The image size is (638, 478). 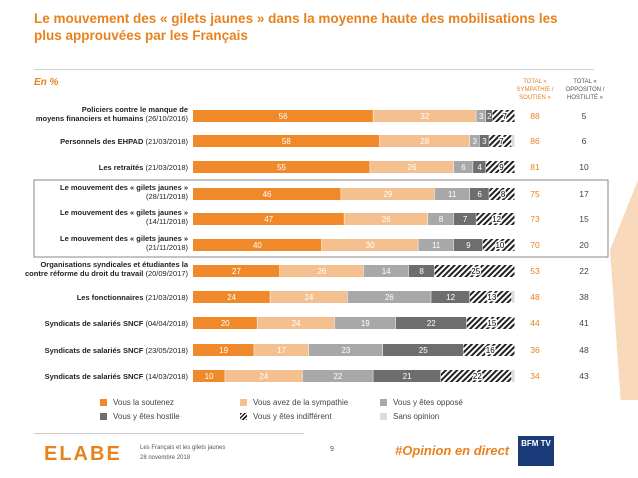 I want to click on data-label-indifferent: 25, so click(x=475, y=271).